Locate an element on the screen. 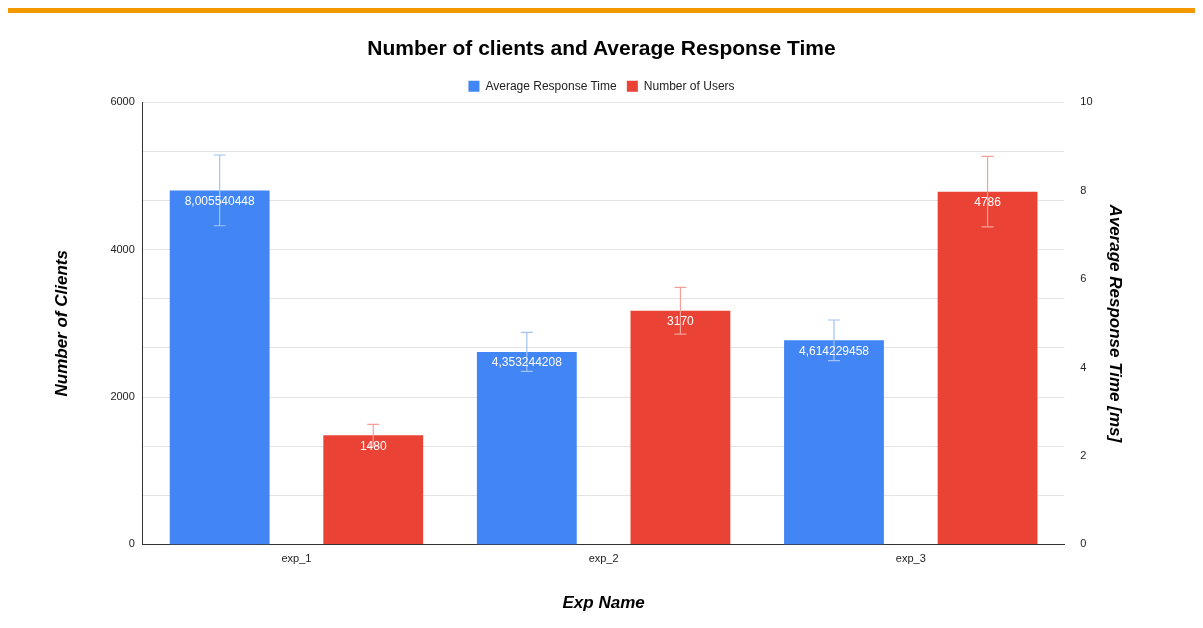 The height and width of the screenshot is (628, 1203). y2-axis-title: Average Response Time [ms] is located at coordinates (1116, 323).